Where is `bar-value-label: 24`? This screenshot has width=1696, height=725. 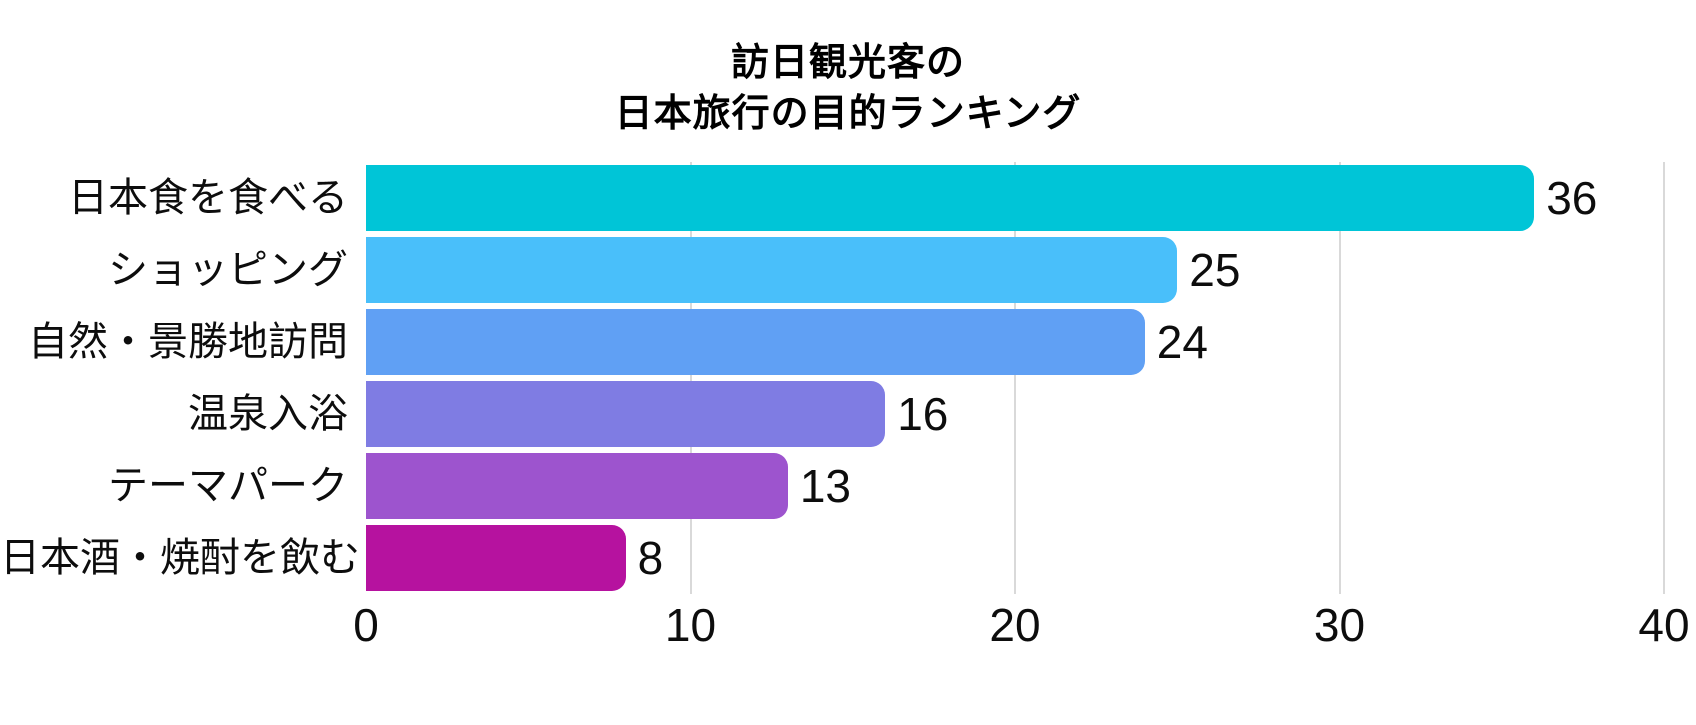
bar-value-label: 24 is located at coordinates (1182, 342).